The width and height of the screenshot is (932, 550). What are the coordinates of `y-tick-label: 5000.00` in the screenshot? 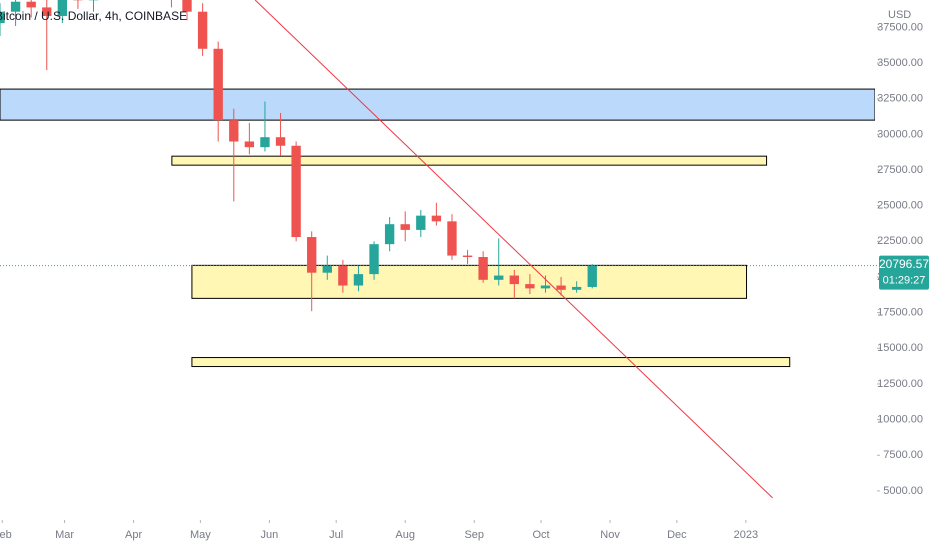 It's located at (903, 491).